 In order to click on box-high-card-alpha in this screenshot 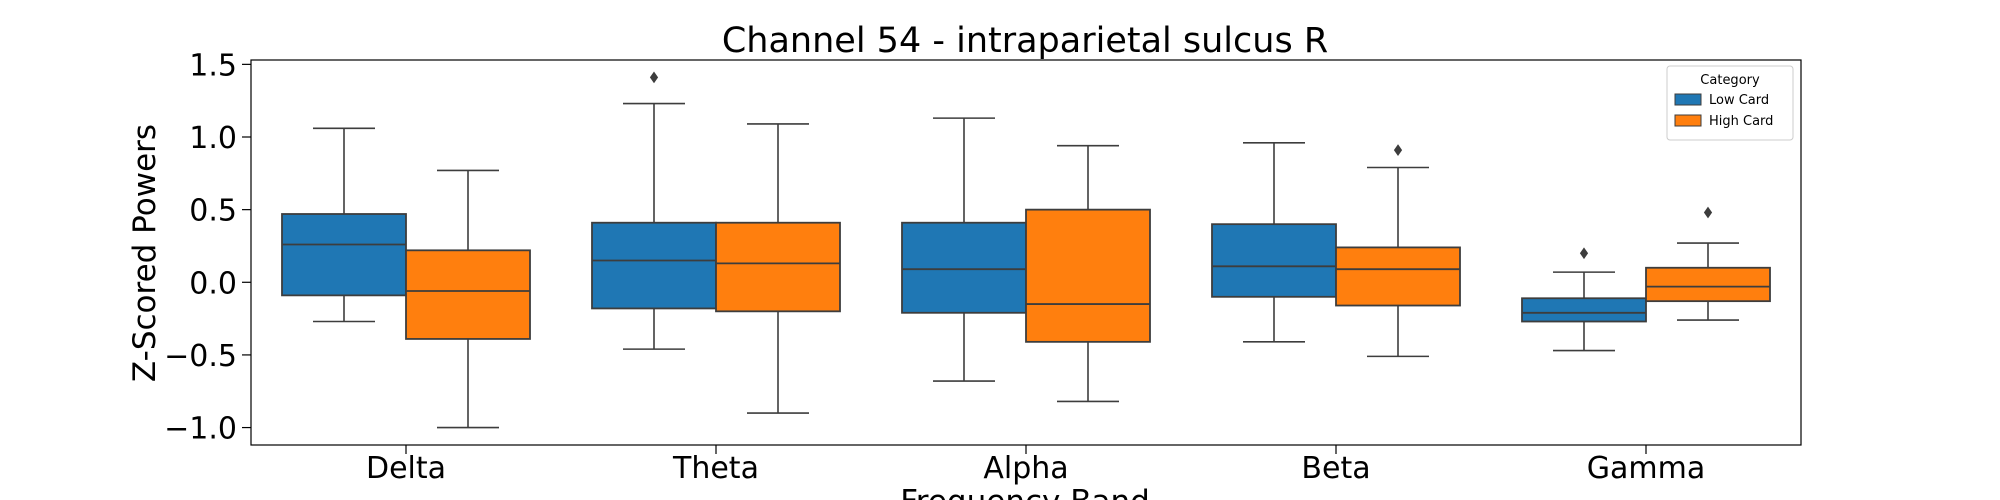, I will do `click(1088, 273)`.